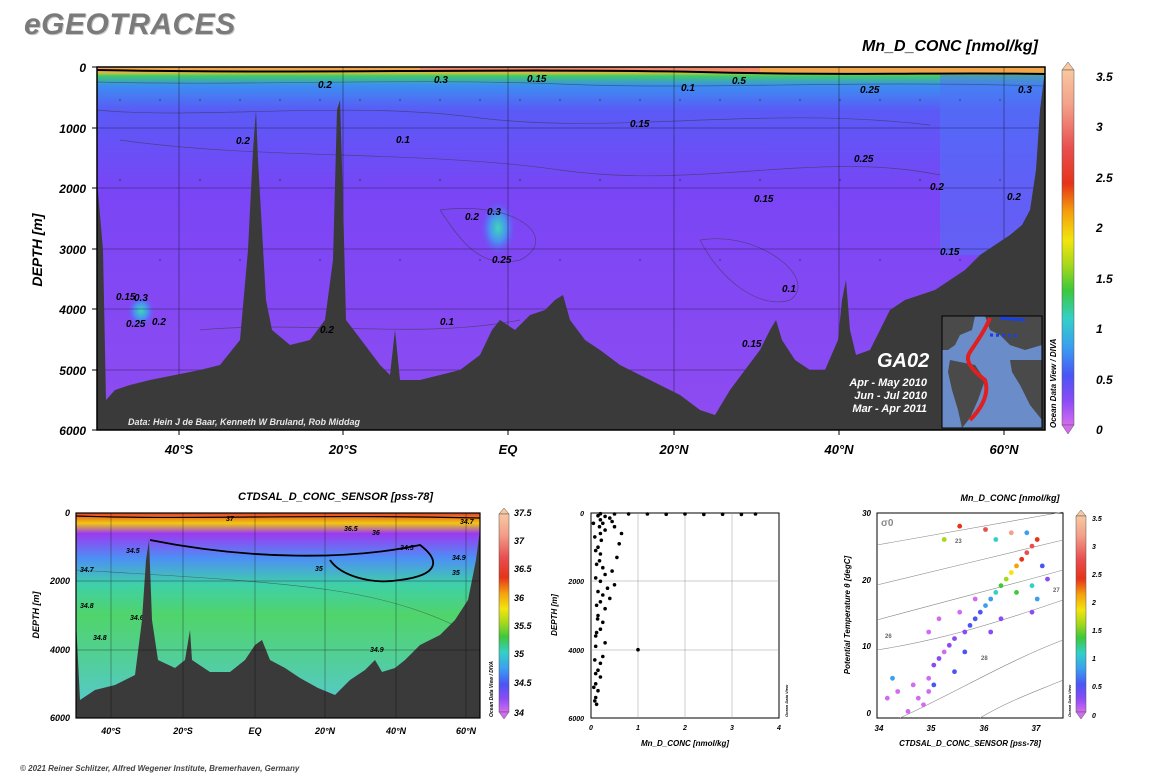 The width and height of the screenshot is (1156, 779). What do you see at coordinates (891, 396) in the screenshot?
I see `cruise-period: Jun - Jul 2010` at bounding box center [891, 396].